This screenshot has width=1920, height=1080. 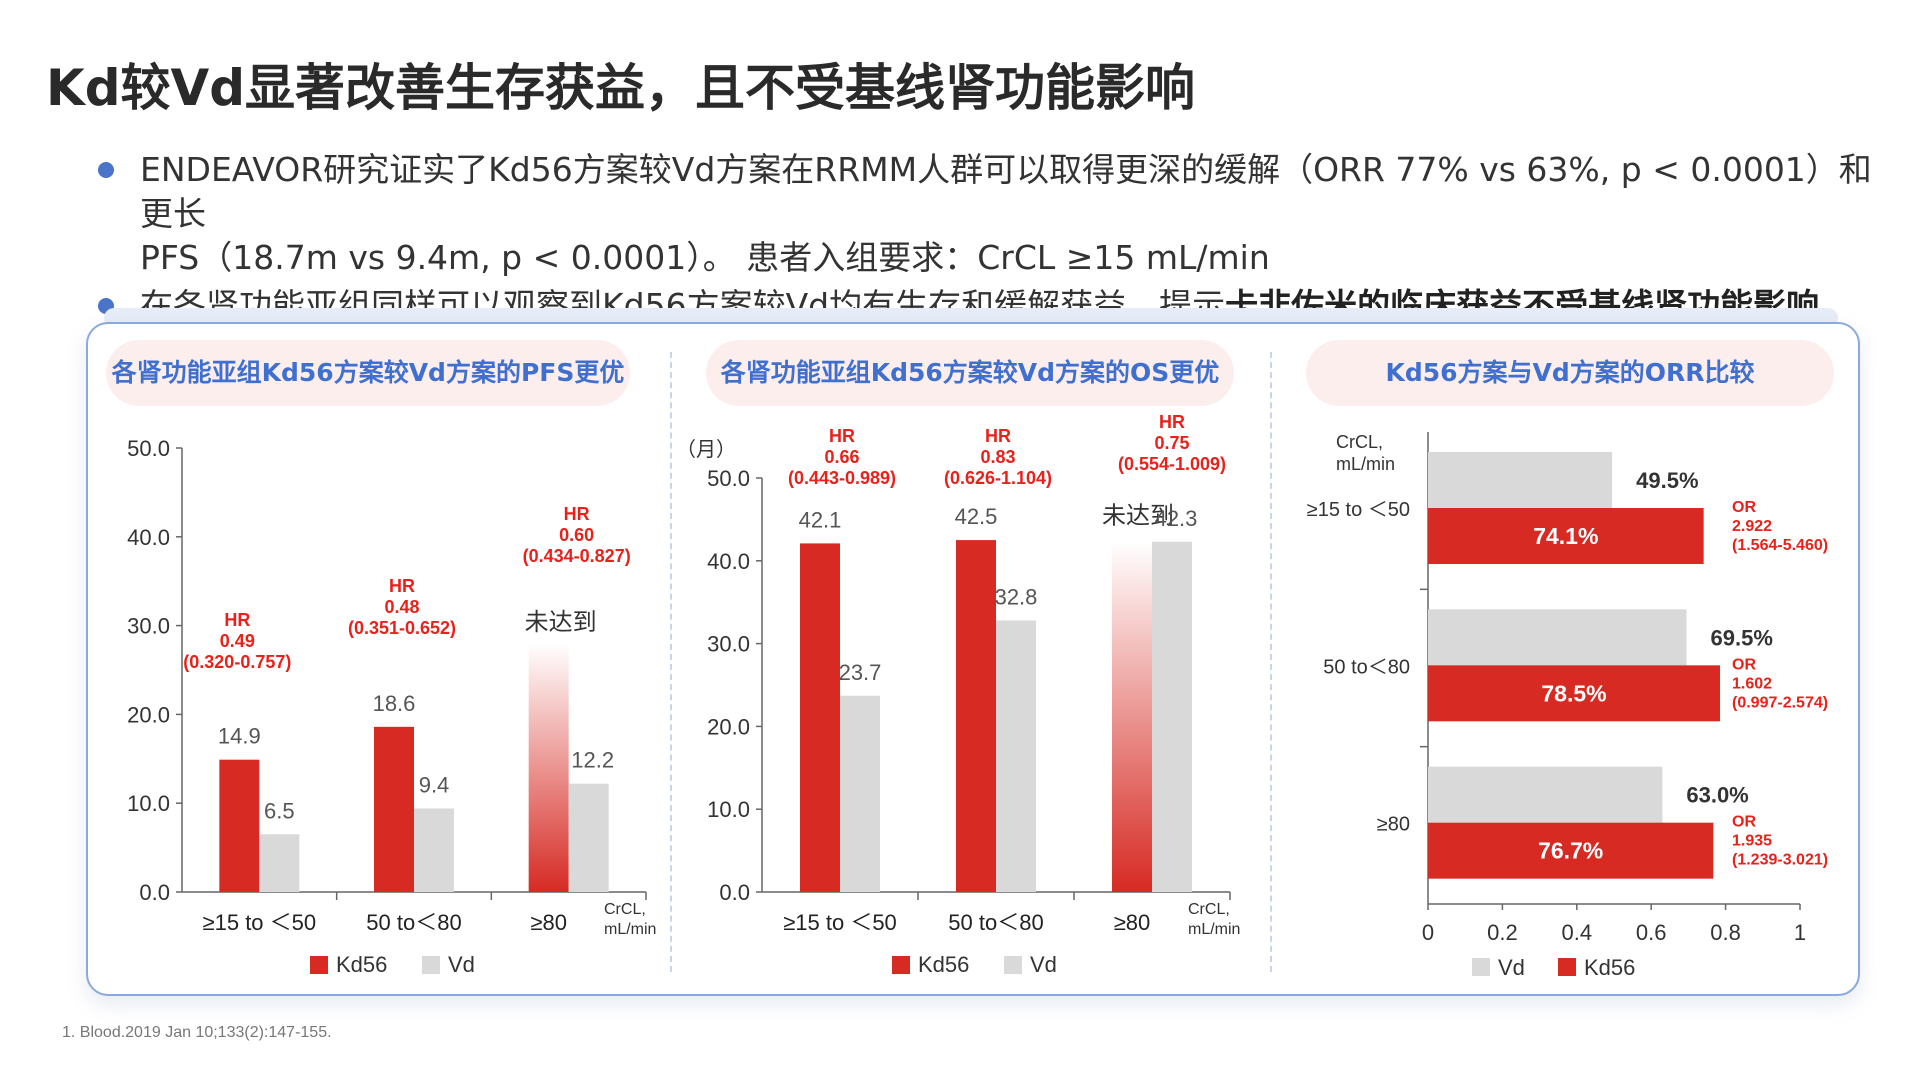 I want to click on y-tick-label: 10.0, so click(x=728, y=809).